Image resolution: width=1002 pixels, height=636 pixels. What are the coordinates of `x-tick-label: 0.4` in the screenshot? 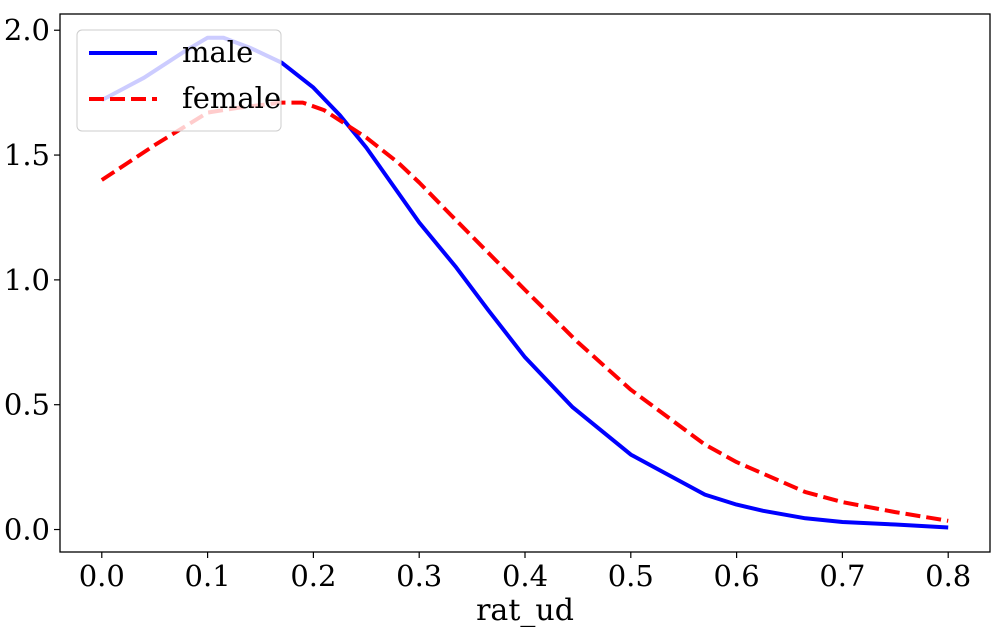 It's located at (525, 576).